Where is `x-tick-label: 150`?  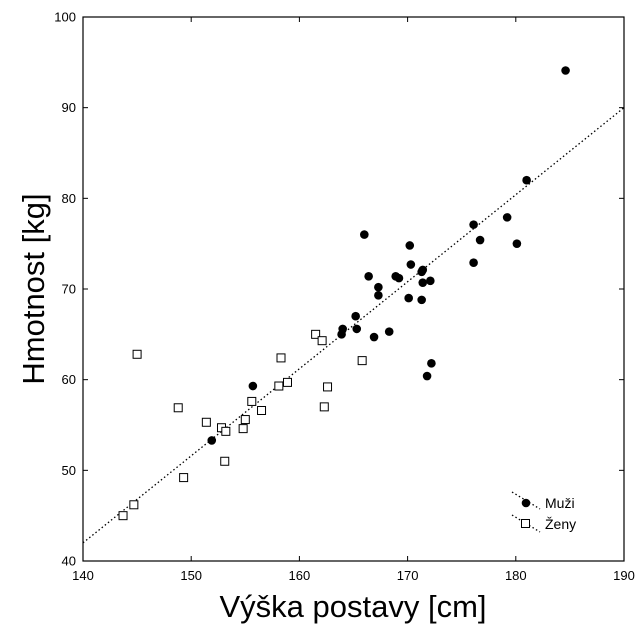
x-tick-label: 150 is located at coordinates (191, 575).